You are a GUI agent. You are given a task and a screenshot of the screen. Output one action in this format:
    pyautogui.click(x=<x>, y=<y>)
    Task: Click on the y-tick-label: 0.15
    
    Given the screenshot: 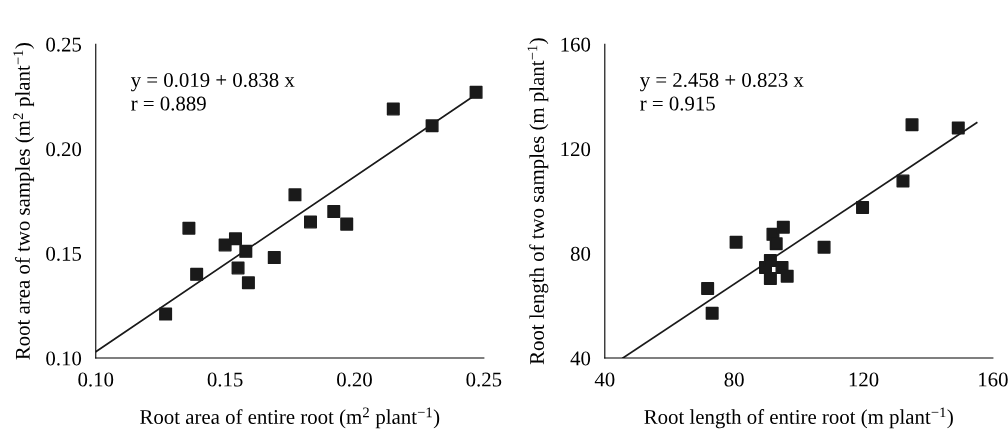 What is the action you would take?
    pyautogui.click(x=64, y=253)
    